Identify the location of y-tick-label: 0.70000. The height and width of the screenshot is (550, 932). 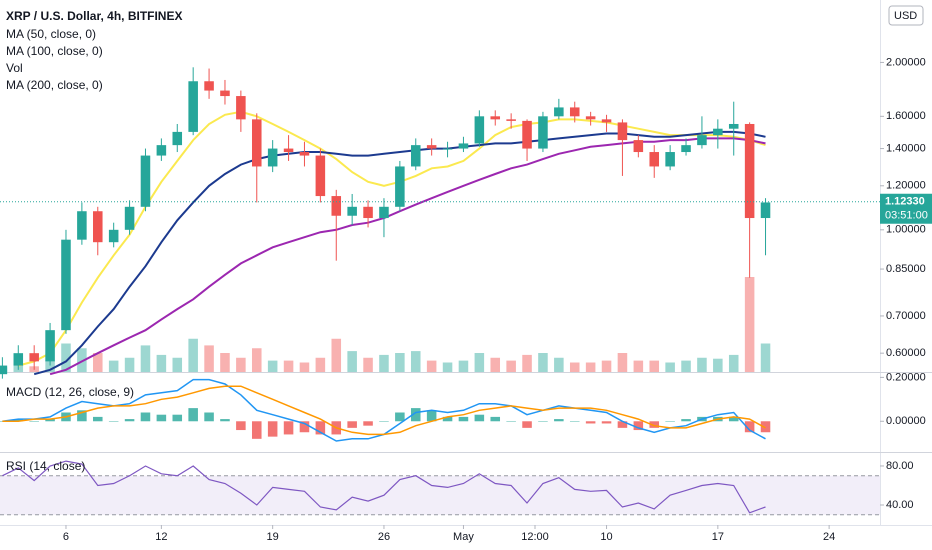
(906, 316).